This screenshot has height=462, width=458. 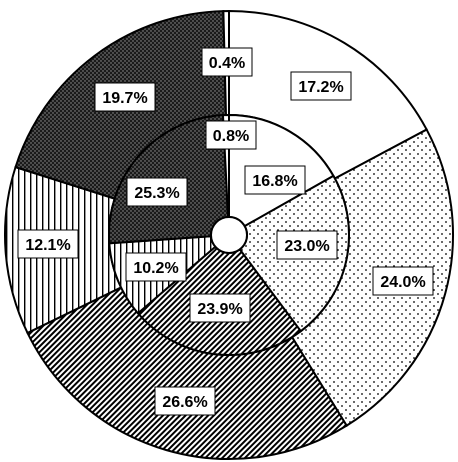 I want to click on inner-label-thin-white: 0.8%, so click(x=231, y=135).